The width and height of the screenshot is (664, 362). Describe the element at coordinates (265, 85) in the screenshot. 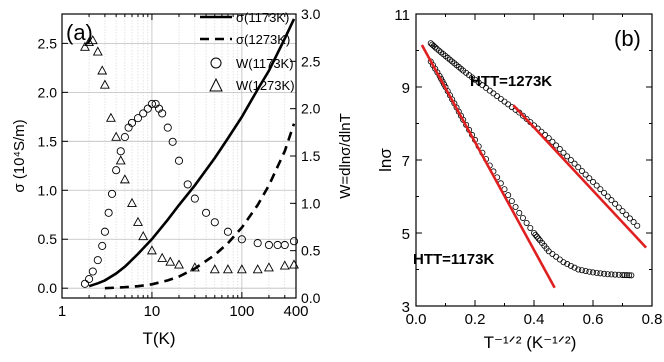

I see `legend-label: W(1273K)` at that location.